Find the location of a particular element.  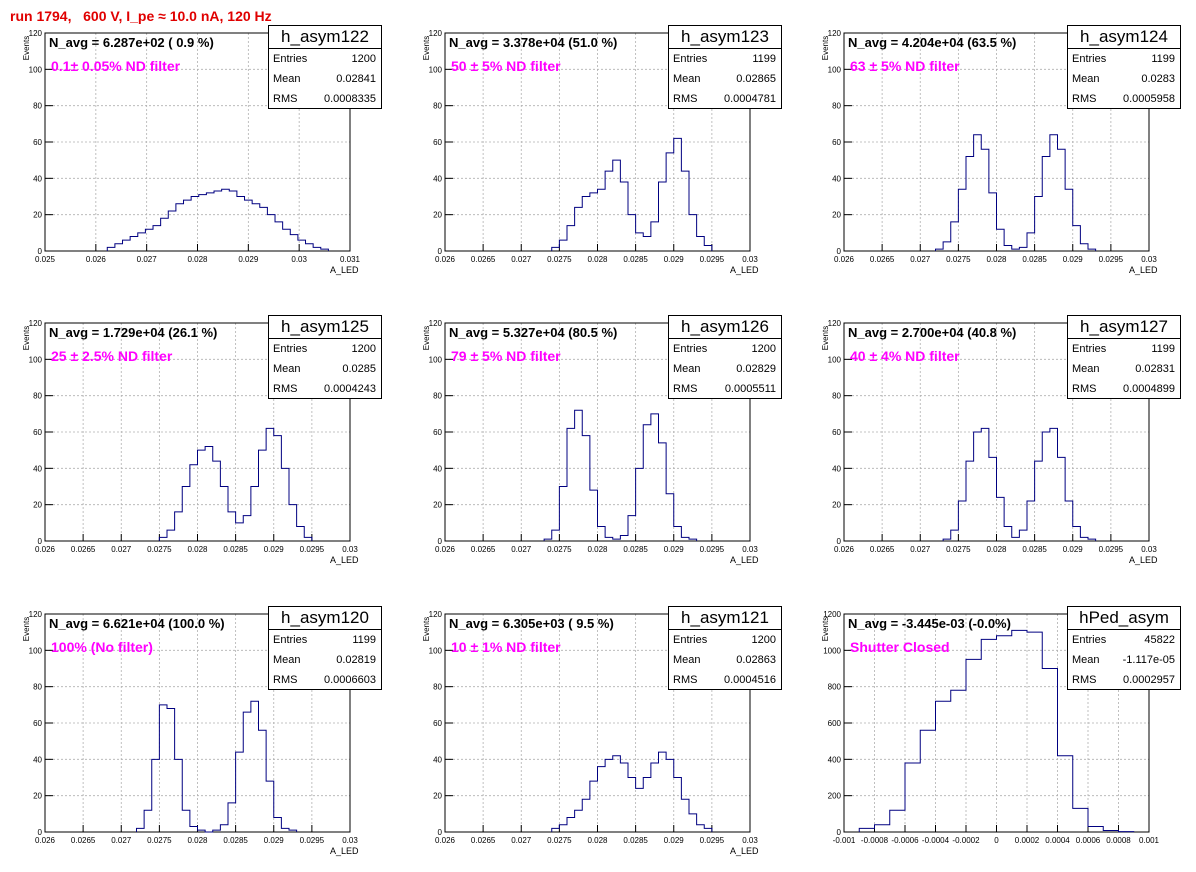

x-tick-label: 0.0002 is located at coordinates (1027, 840).